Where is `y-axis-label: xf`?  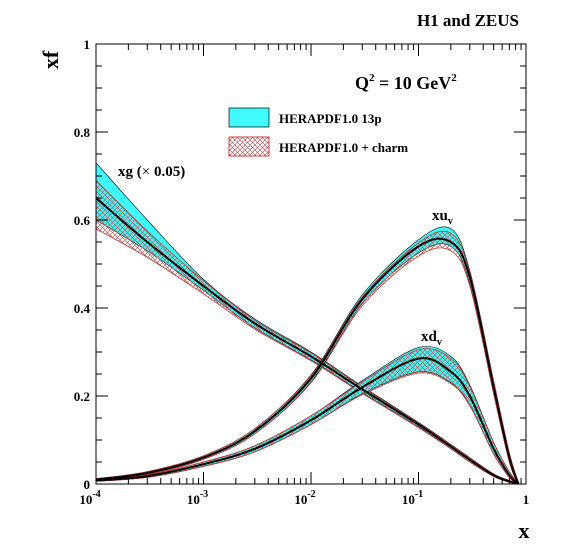
y-axis-label: xf is located at coordinates (50, 59).